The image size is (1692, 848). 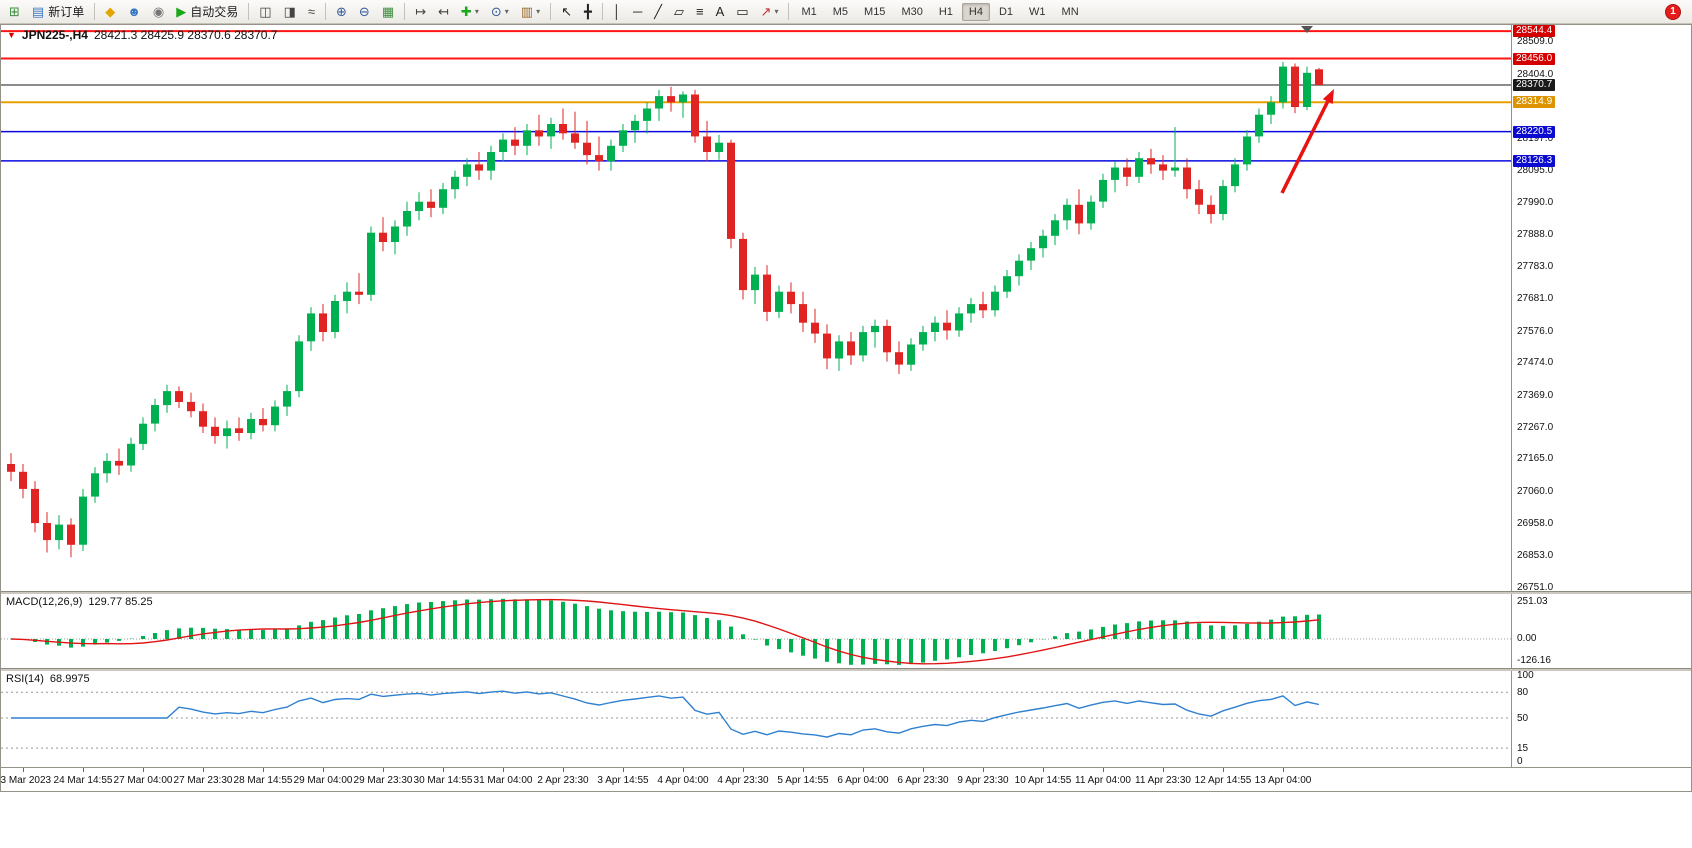 I want to click on time-label: 12 Apr 14:55, so click(x=1223, y=780).